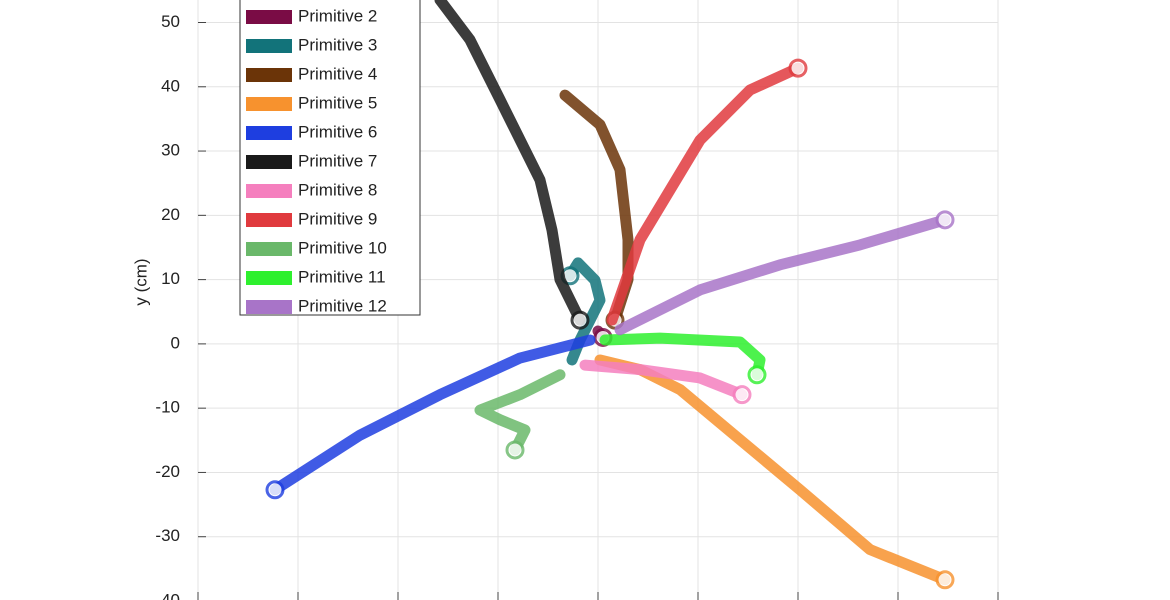 Image resolution: width=1170 pixels, height=600 pixels. What do you see at coordinates (170, 85) in the screenshot?
I see `y-tick-label: 40` at bounding box center [170, 85].